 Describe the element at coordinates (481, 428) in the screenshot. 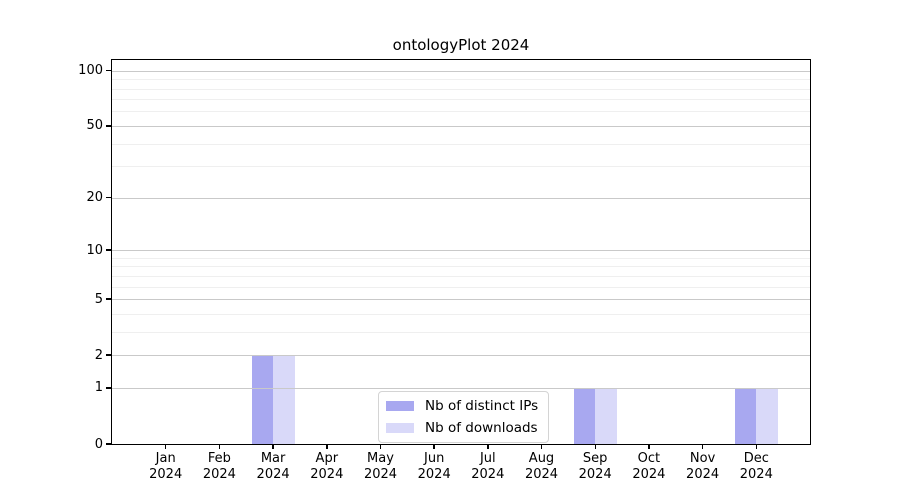

I see `legend-label-downloads: Nb of downloads` at that location.